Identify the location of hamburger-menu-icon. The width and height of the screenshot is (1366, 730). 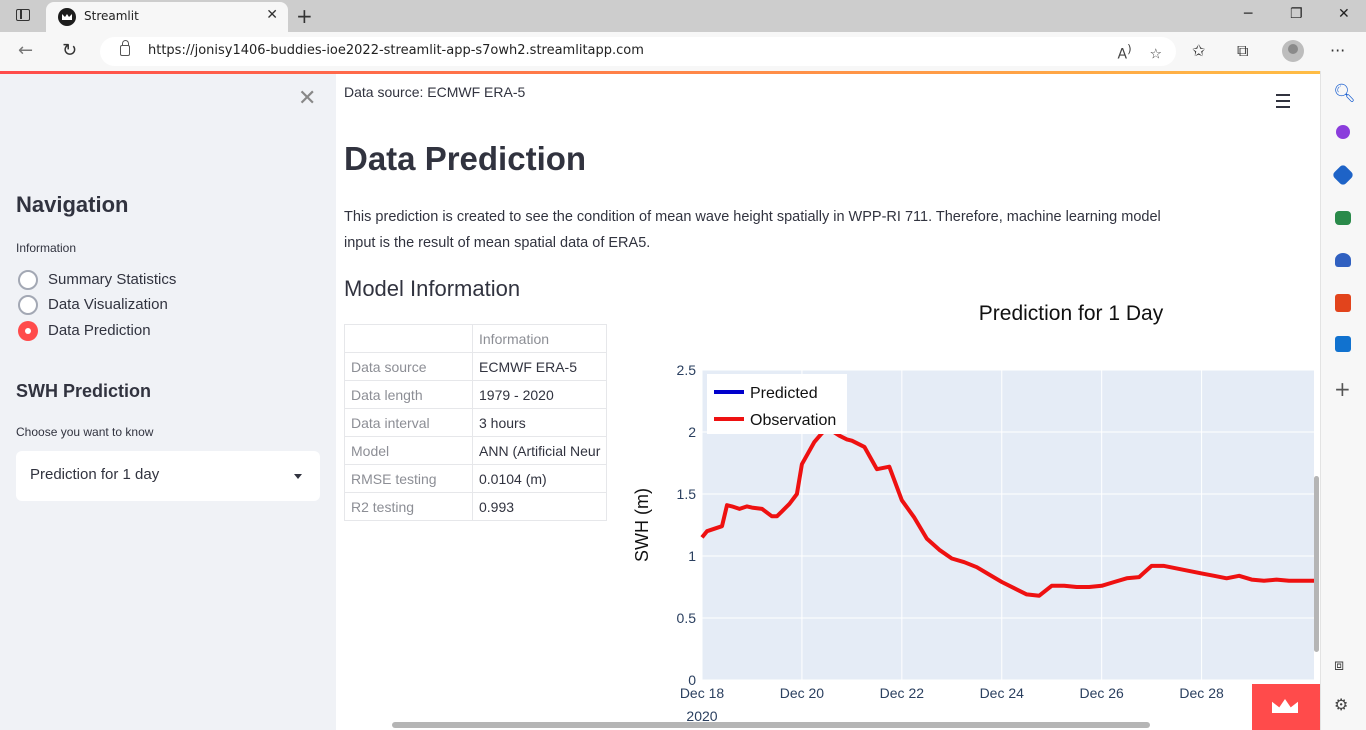
(1283, 103).